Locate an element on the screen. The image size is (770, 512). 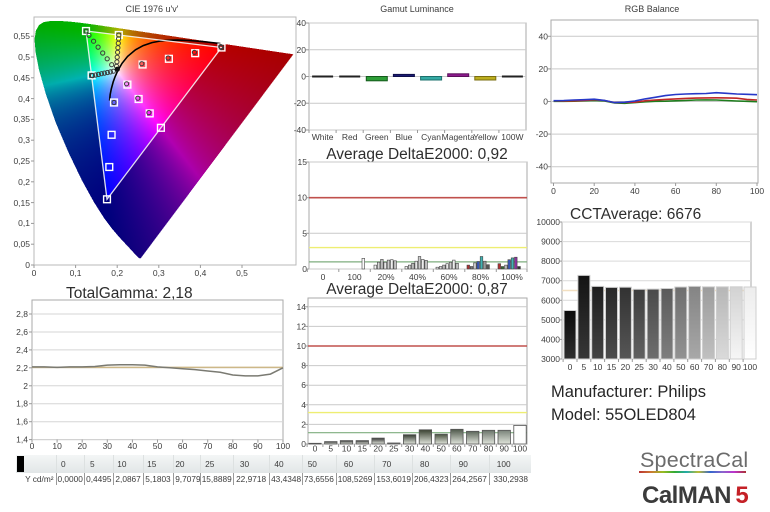
svg-text: 0,05 is located at coordinates (21, 244).